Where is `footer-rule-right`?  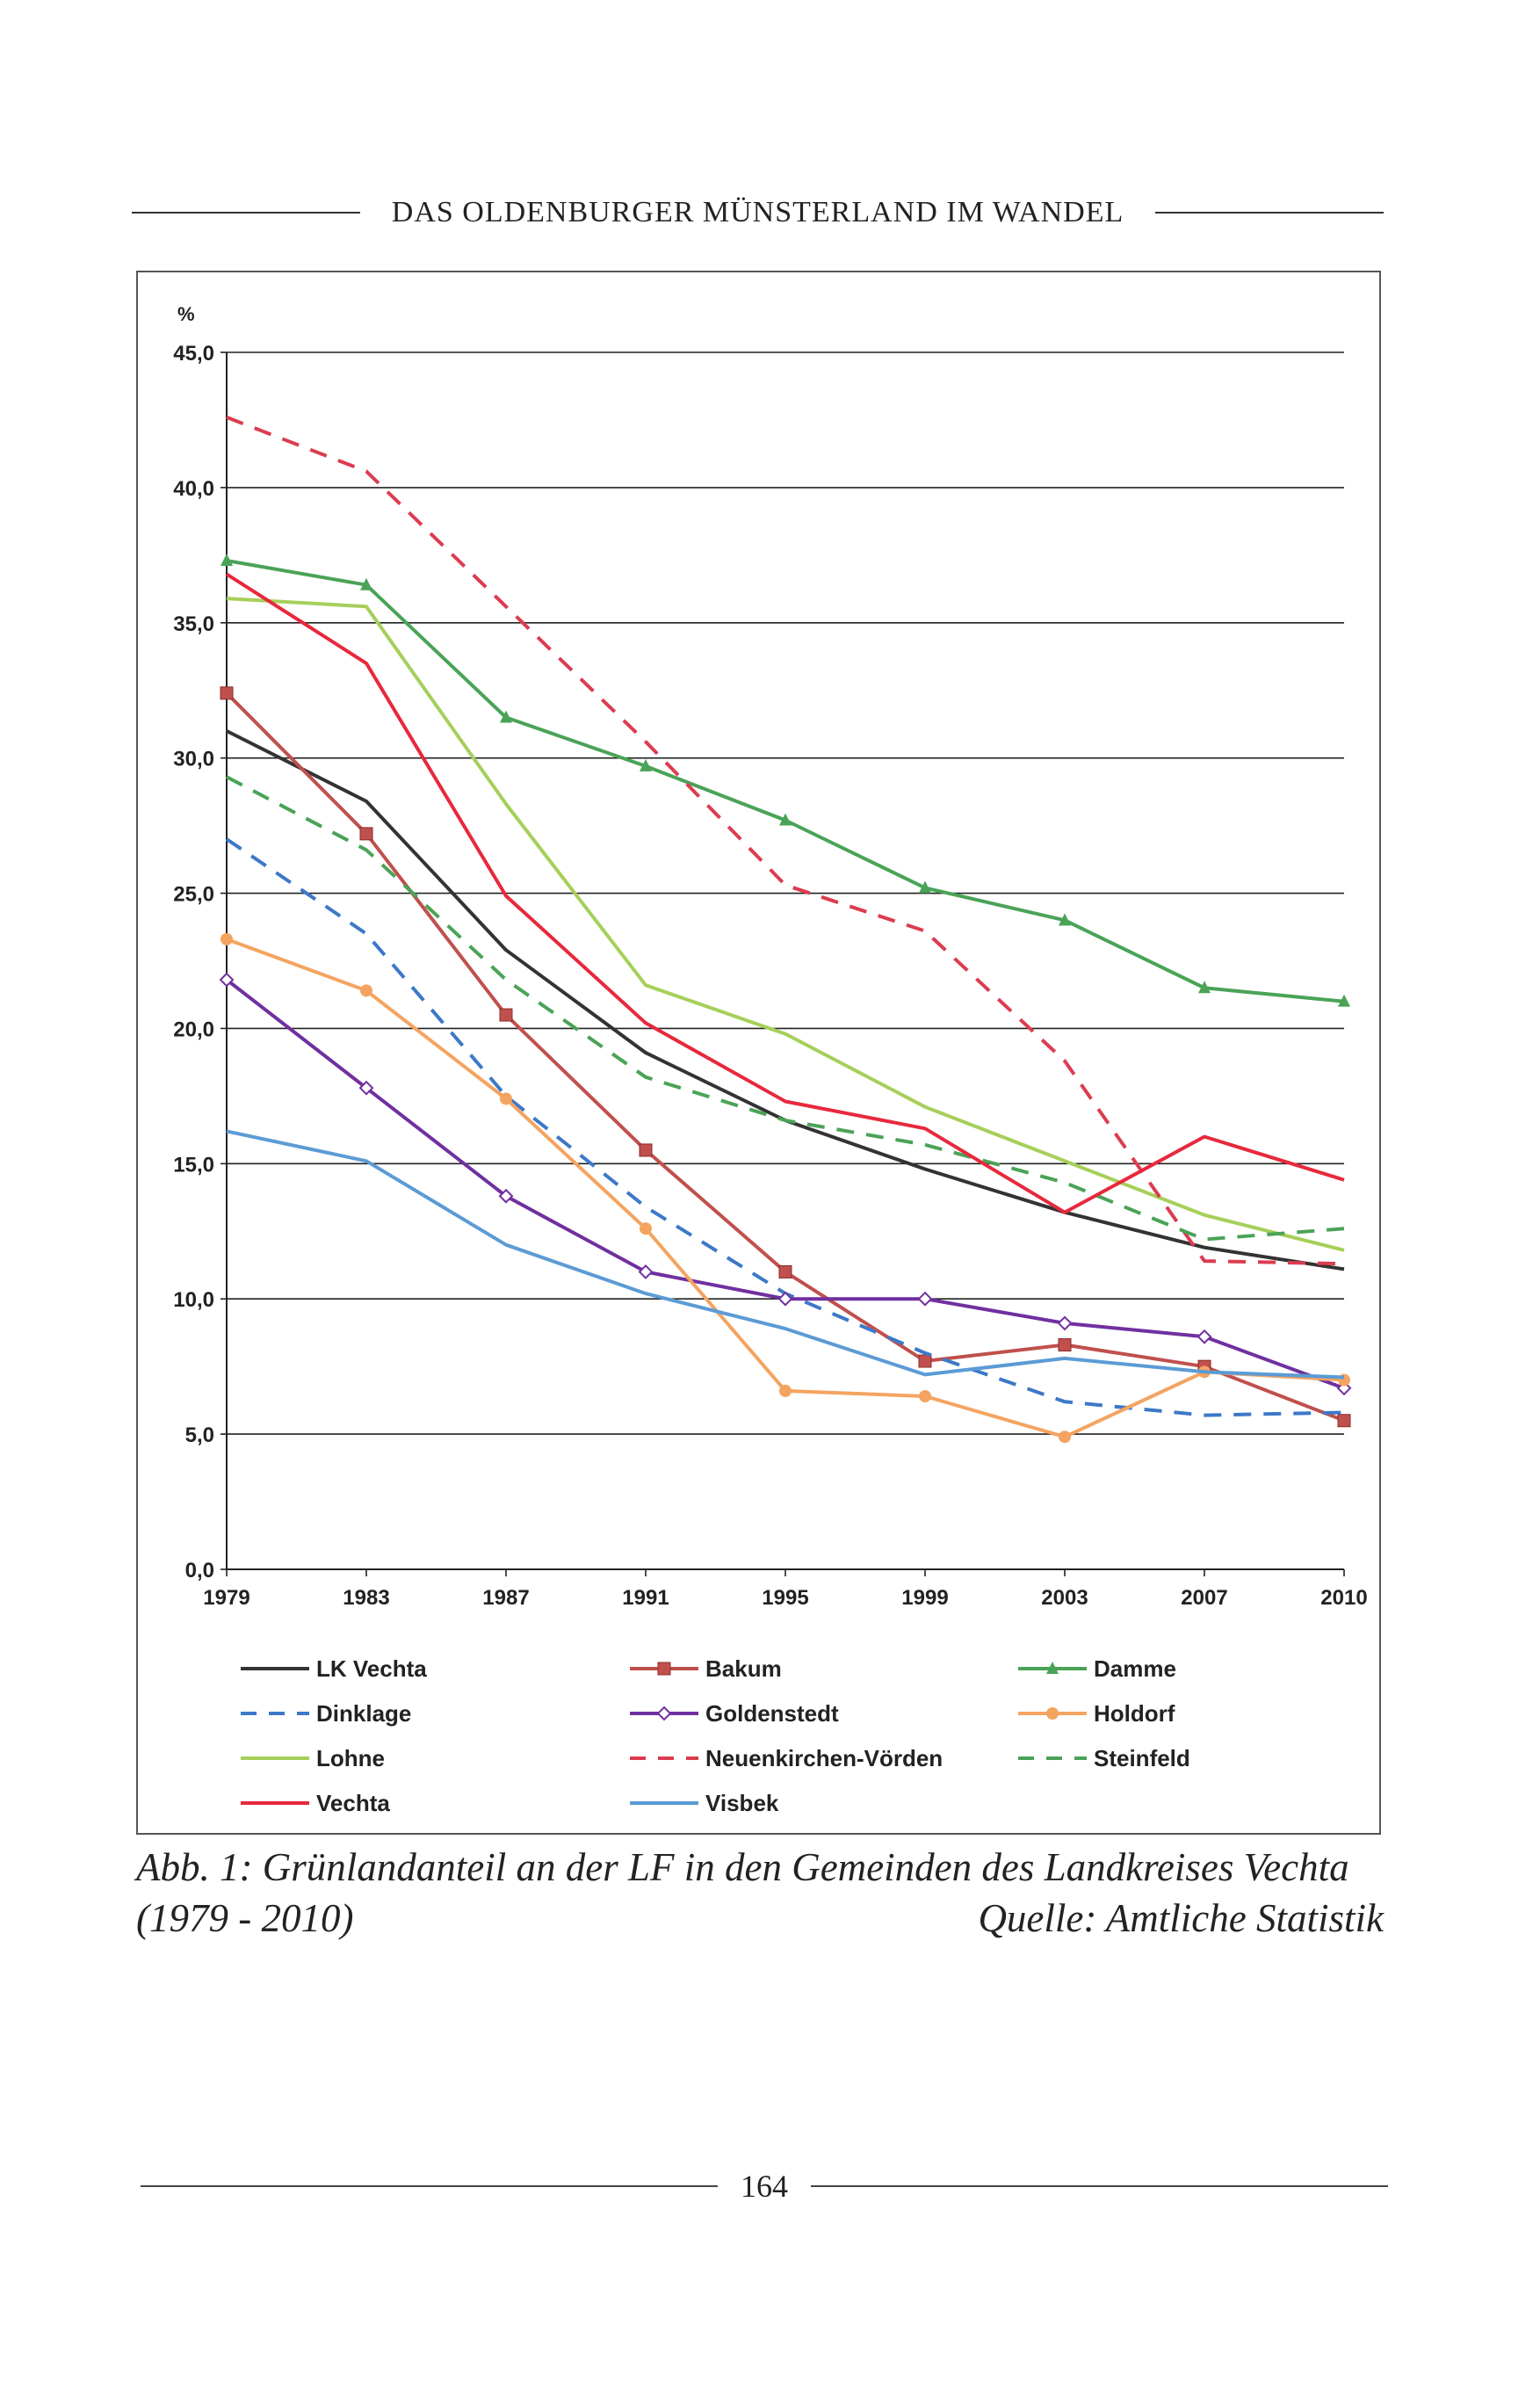 footer-rule-right is located at coordinates (1099, 2186).